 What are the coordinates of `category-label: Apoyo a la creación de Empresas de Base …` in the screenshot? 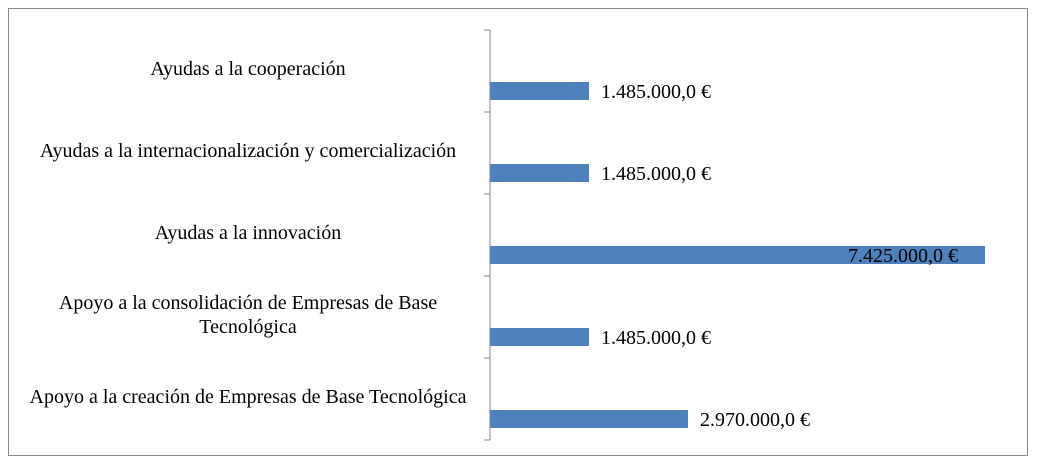 It's located at (248, 397).